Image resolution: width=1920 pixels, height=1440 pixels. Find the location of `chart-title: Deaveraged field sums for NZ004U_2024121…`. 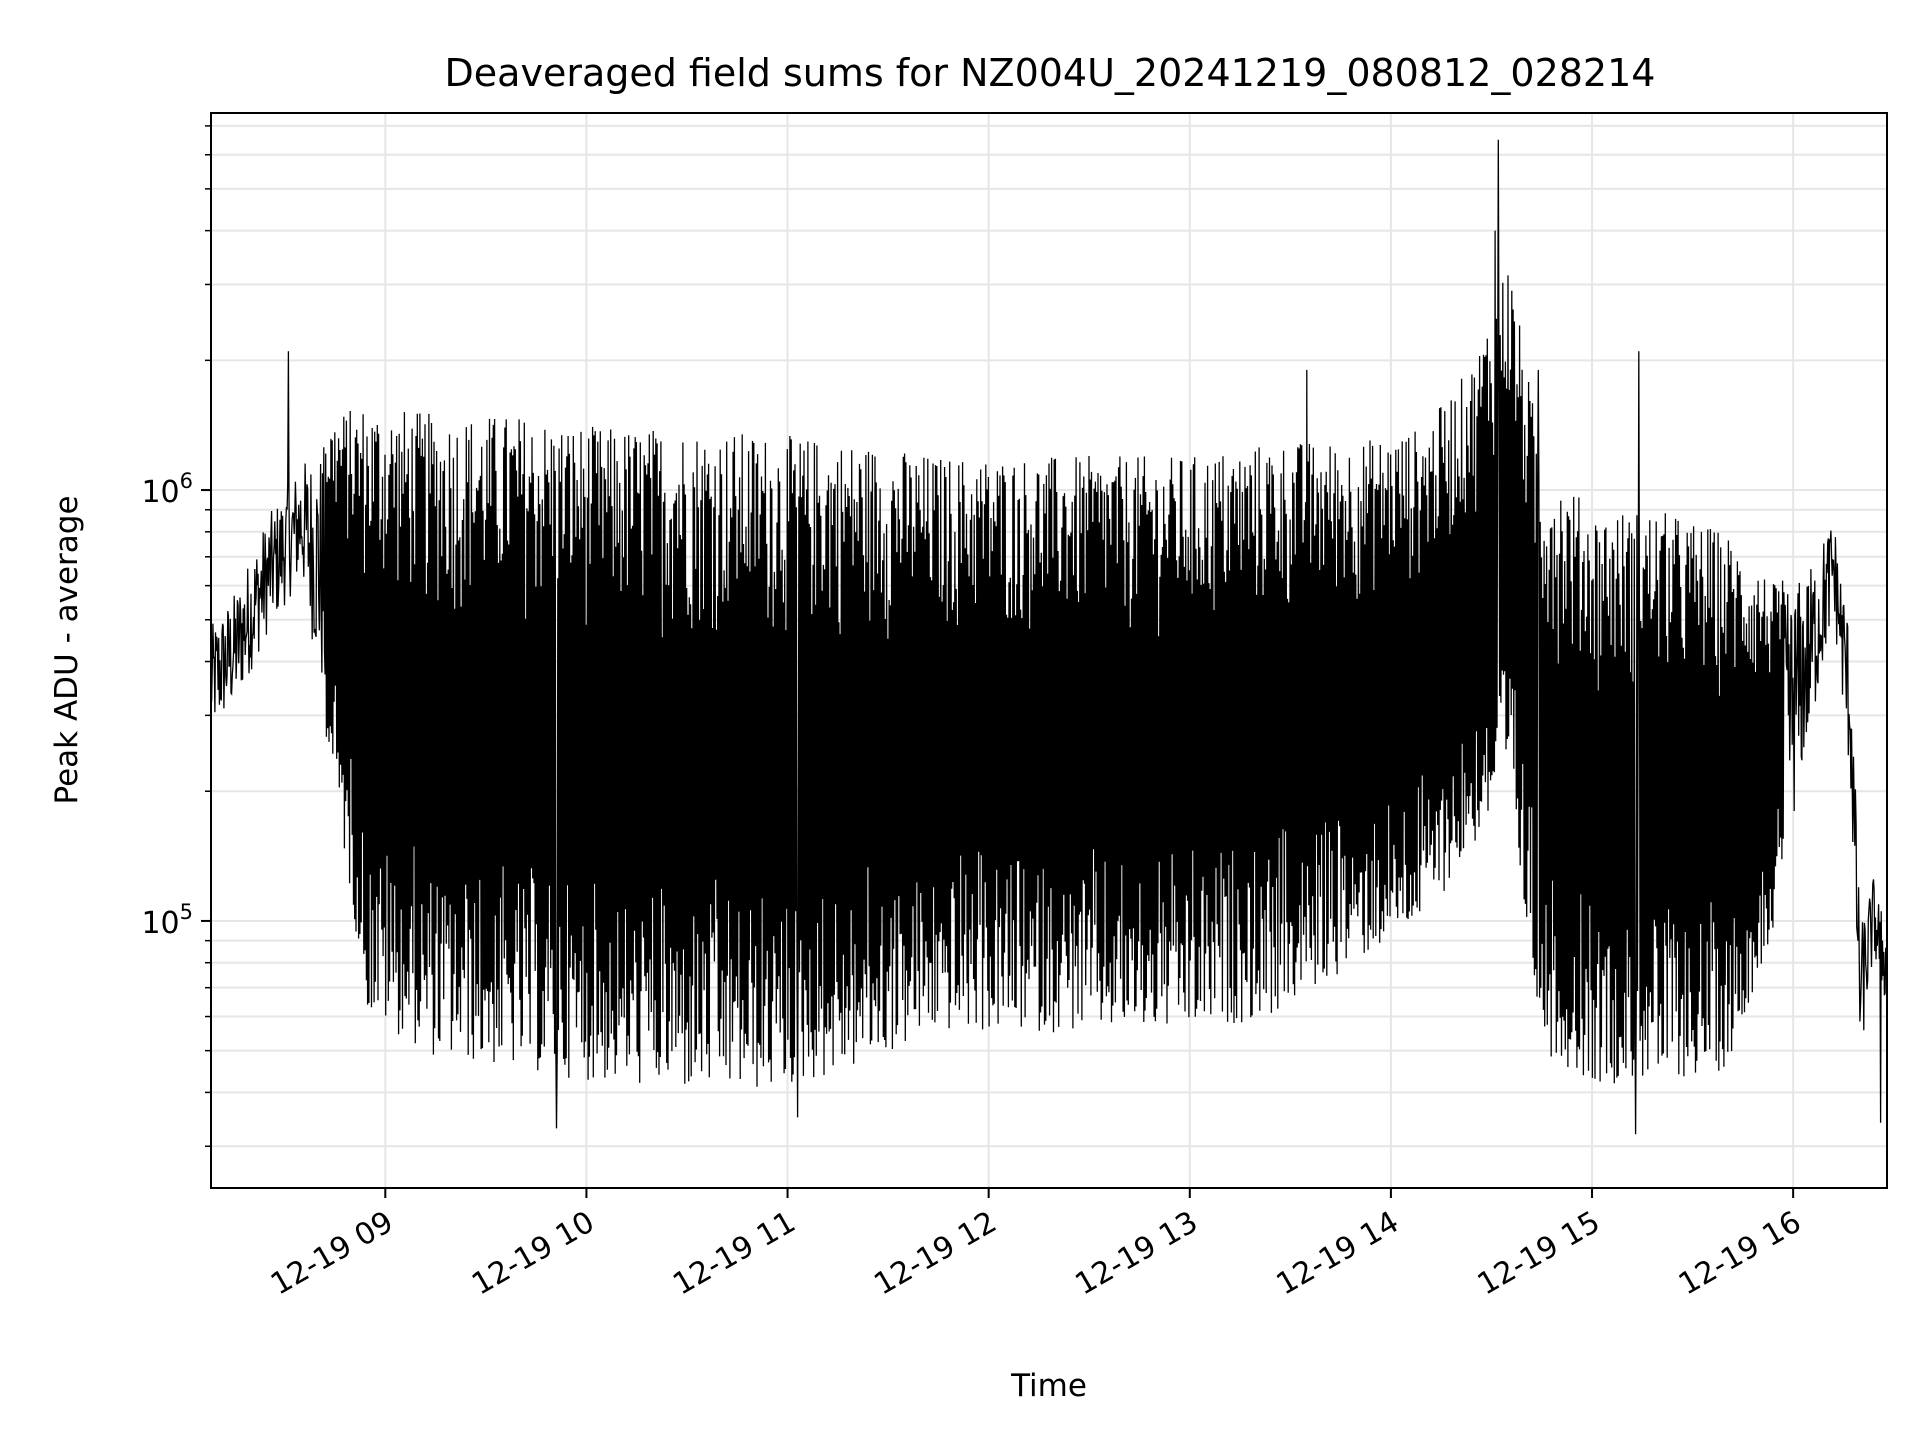

chart-title: Deaveraged field sums for NZ004U_2024121… is located at coordinates (1050, 73).